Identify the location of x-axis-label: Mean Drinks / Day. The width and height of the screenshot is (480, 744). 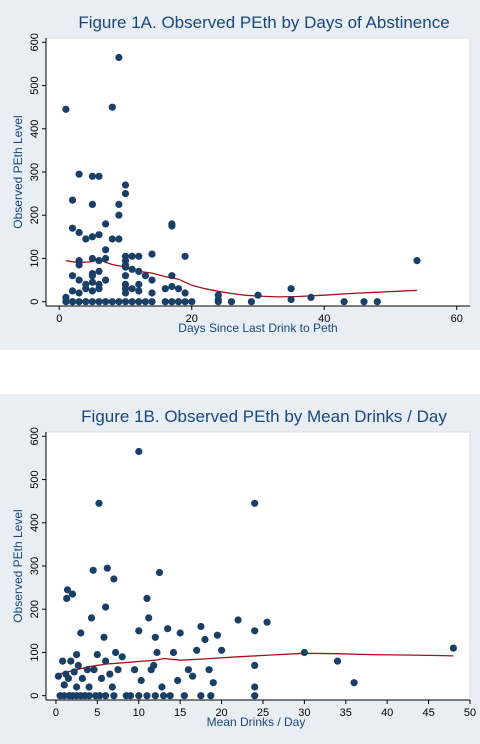
(256, 722).